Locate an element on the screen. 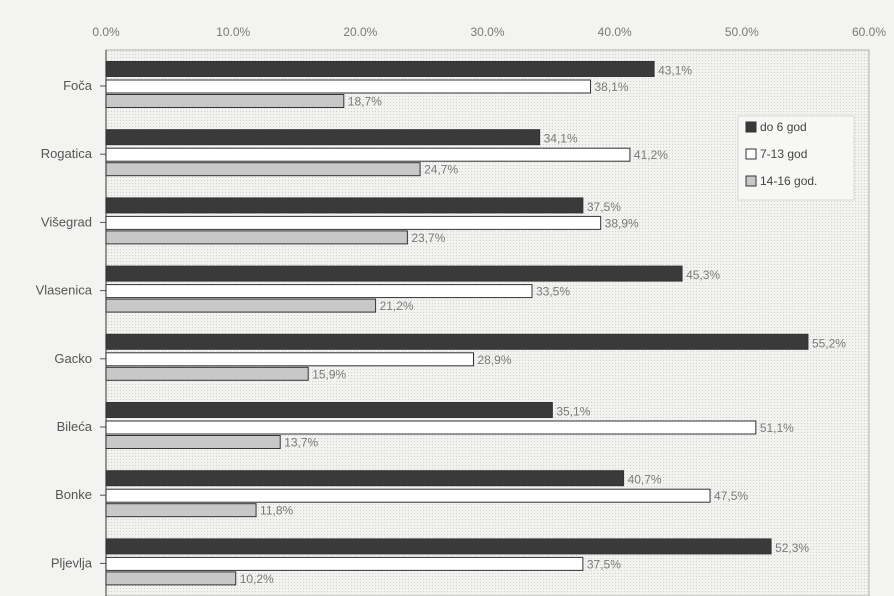  category-label: Višegrad is located at coordinates (66, 221).